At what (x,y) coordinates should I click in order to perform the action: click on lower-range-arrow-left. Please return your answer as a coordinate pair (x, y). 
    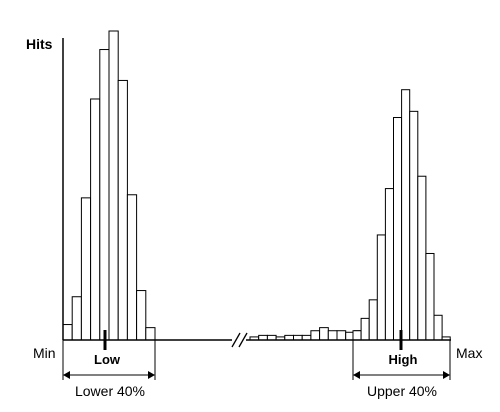
    Looking at the image, I should click on (66, 375).